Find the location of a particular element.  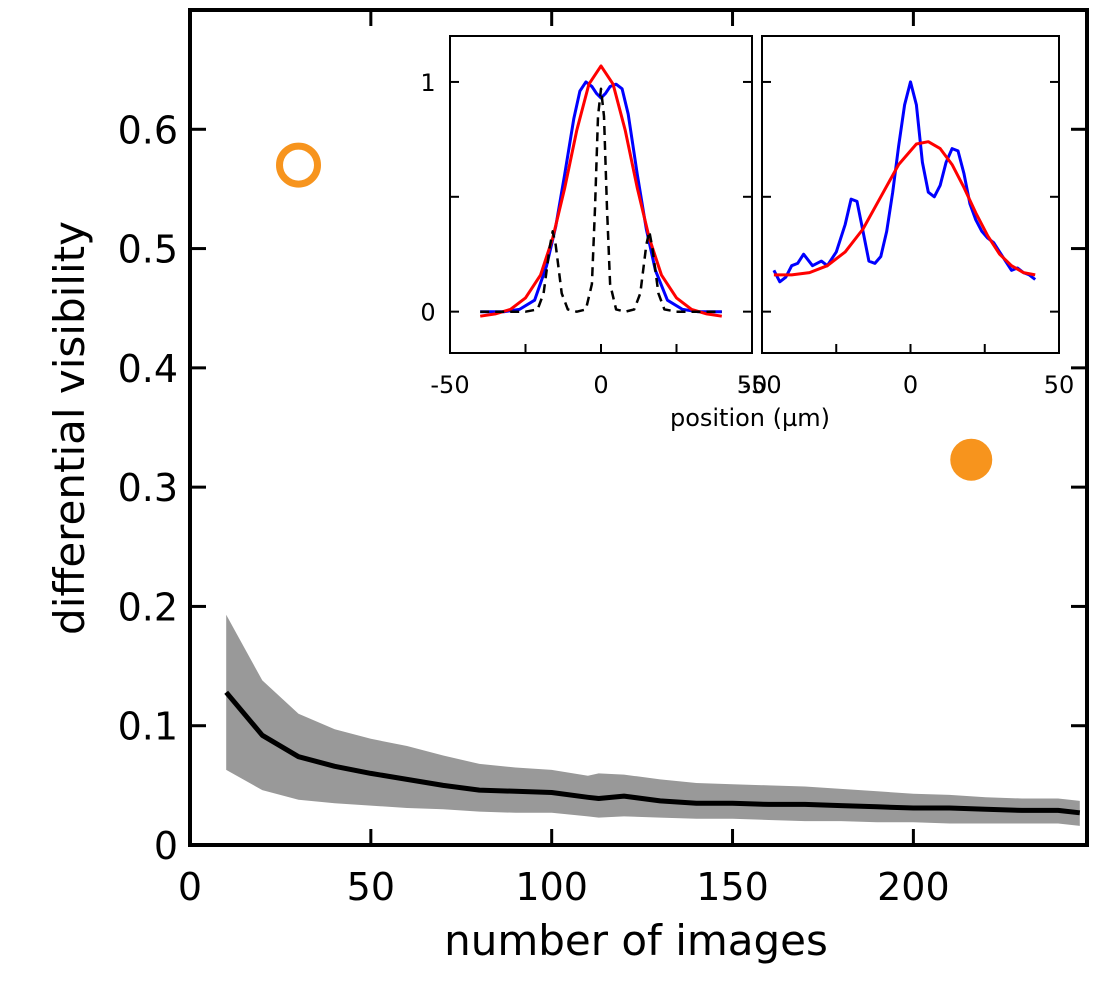

x-tick-label: 0 is located at coordinates (190, 887).